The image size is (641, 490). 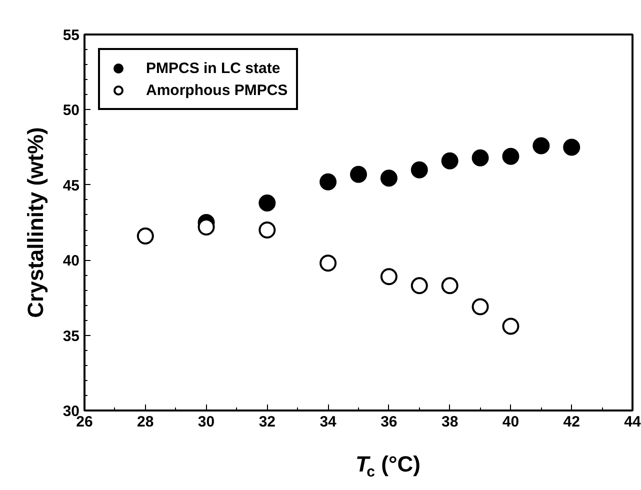 I want to click on x-tick-label: 38, so click(x=449, y=422).